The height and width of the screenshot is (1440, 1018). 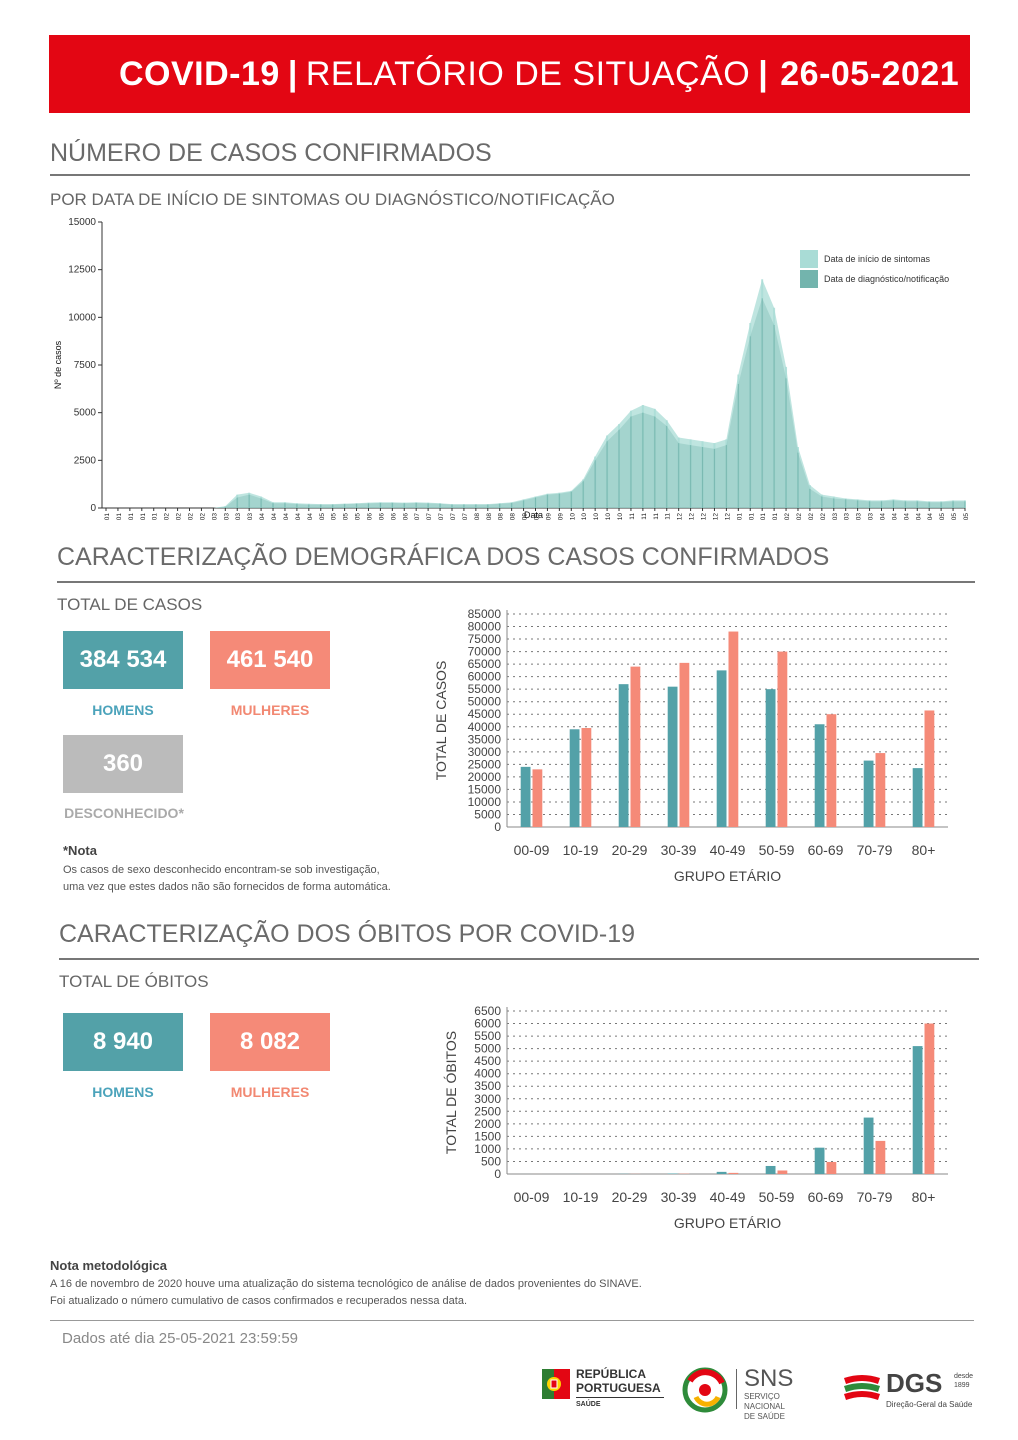 I want to click on bar-10-19-homens, so click(x=574, y=778).